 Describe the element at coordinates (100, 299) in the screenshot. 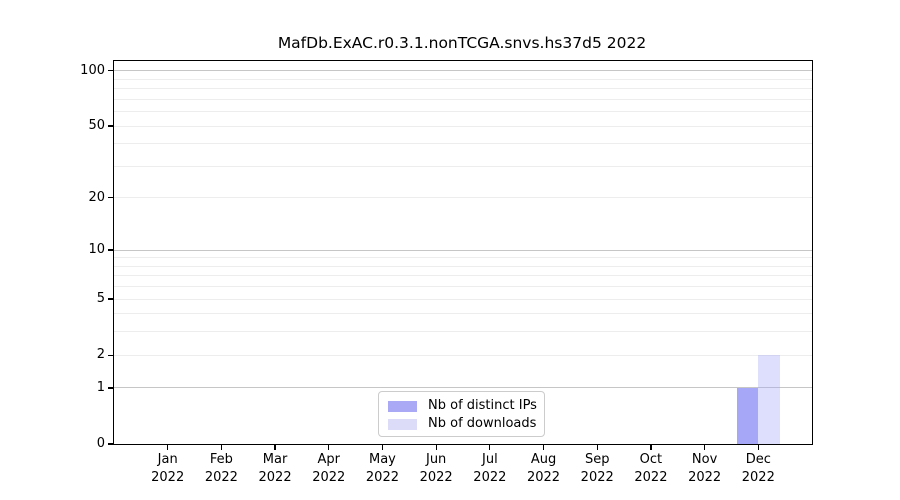

I see `y-tick-label: 5` at that location.